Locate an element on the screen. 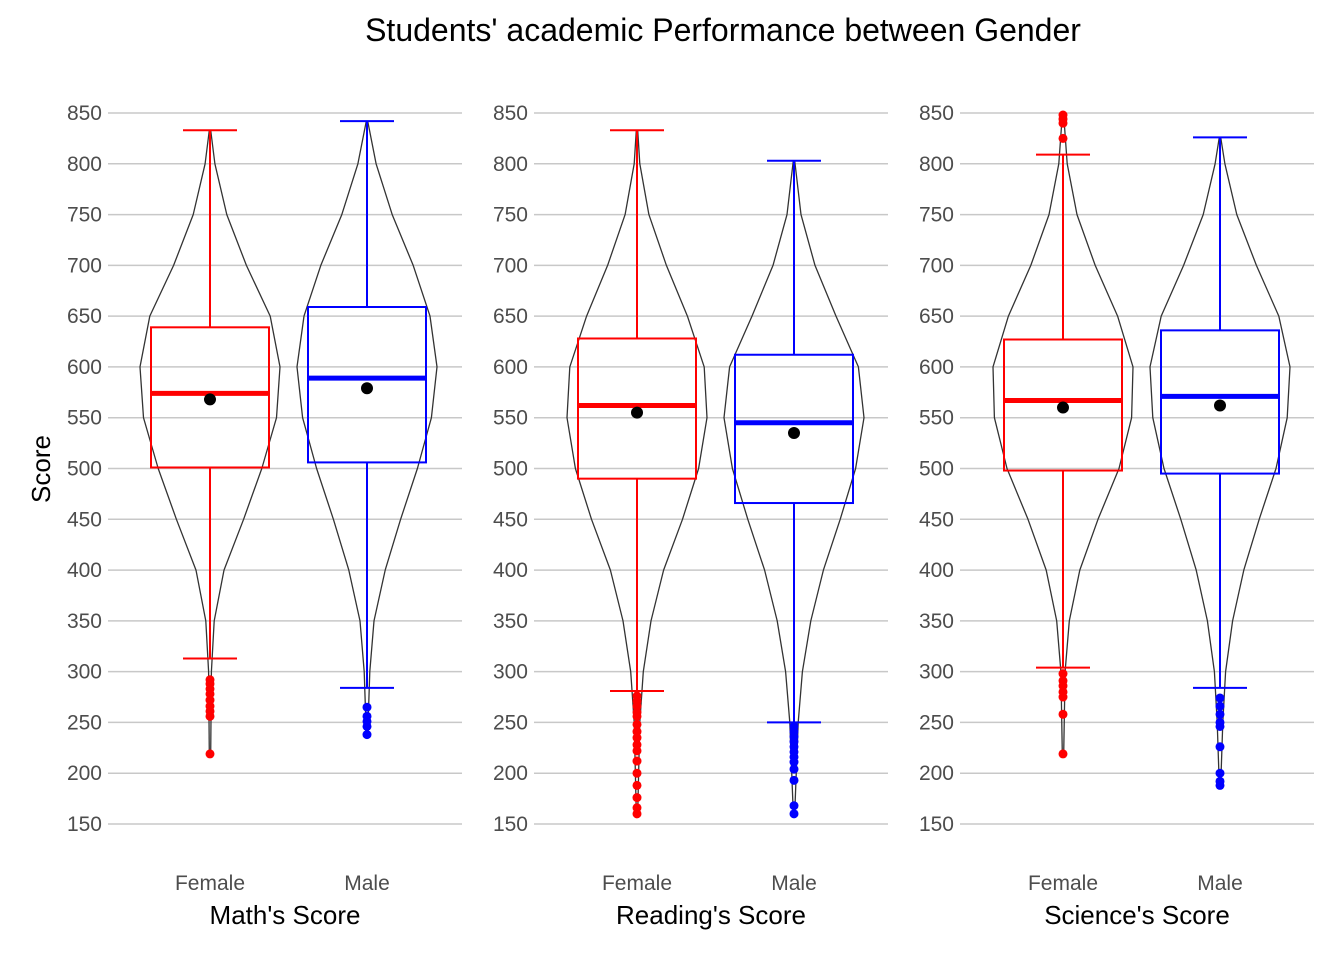 The width and height of the screenshot is (1344, 960). x-axis-title: Reading's Score is located at coordinates (711, 915).